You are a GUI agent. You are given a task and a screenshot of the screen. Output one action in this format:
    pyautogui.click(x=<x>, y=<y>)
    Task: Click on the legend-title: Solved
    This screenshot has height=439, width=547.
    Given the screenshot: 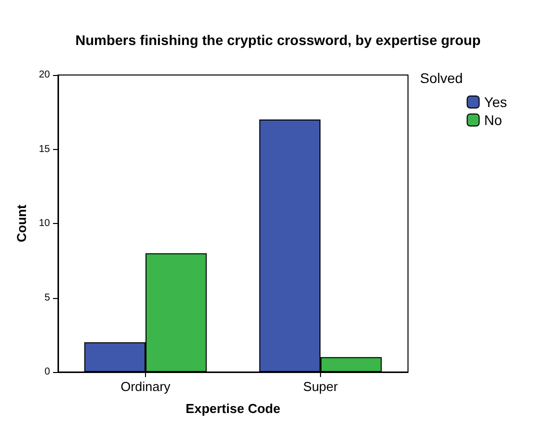 What is the action you would take?
    pyautogui.click(x=441, y=78)
    